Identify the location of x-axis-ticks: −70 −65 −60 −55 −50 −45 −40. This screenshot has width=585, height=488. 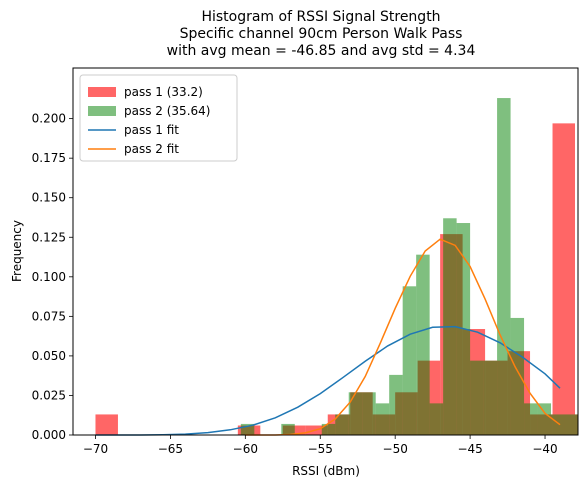
(320, 445).